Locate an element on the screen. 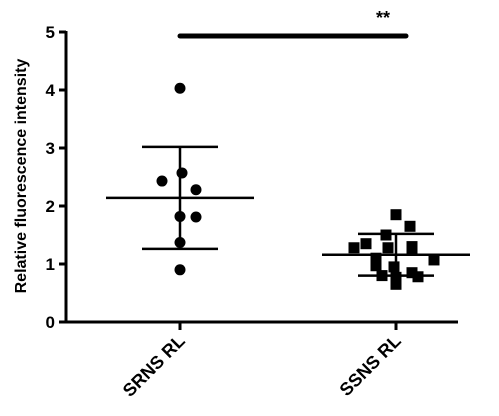  y-tick-label: 4 is located at coordinates (51, 90).